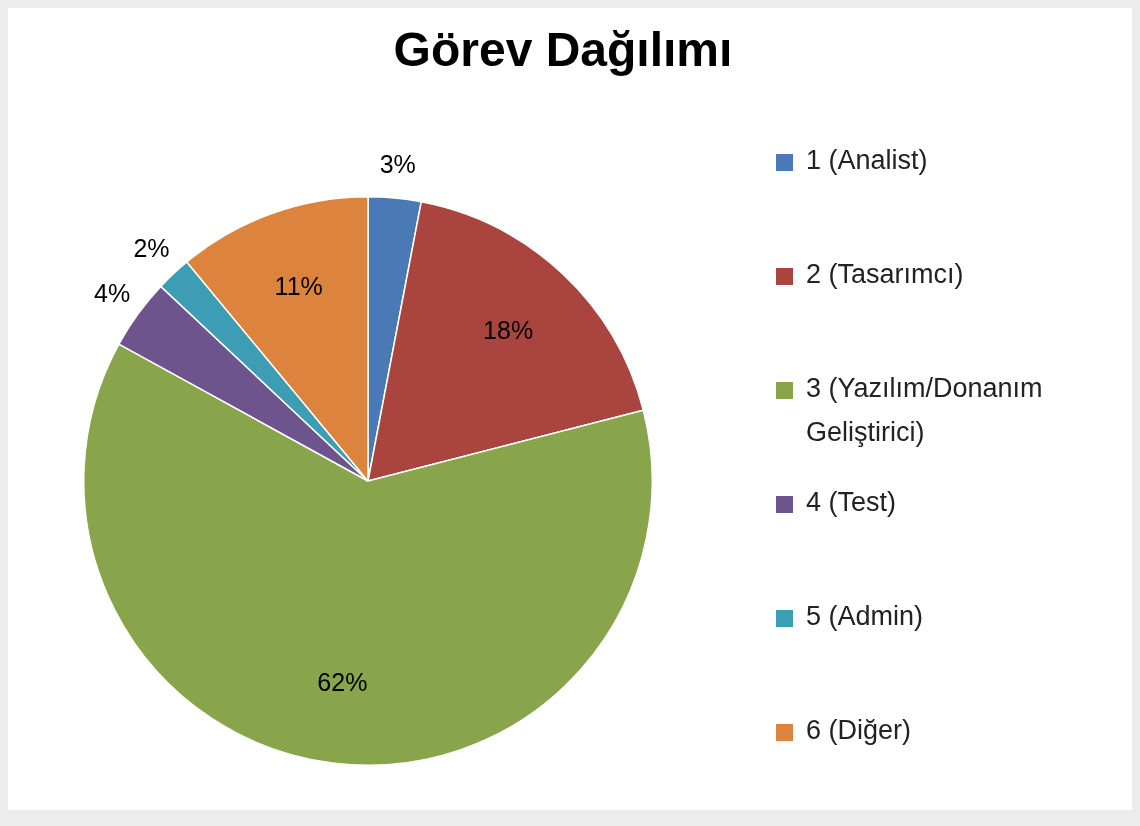  I want to click on legend-label: 4 (Test), so click(851, 502).